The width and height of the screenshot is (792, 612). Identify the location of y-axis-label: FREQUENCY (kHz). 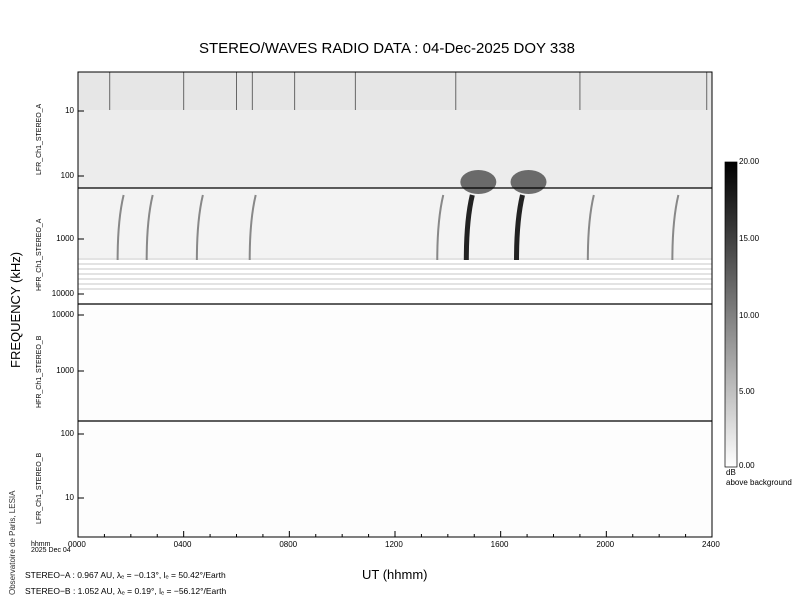
(15, 309).